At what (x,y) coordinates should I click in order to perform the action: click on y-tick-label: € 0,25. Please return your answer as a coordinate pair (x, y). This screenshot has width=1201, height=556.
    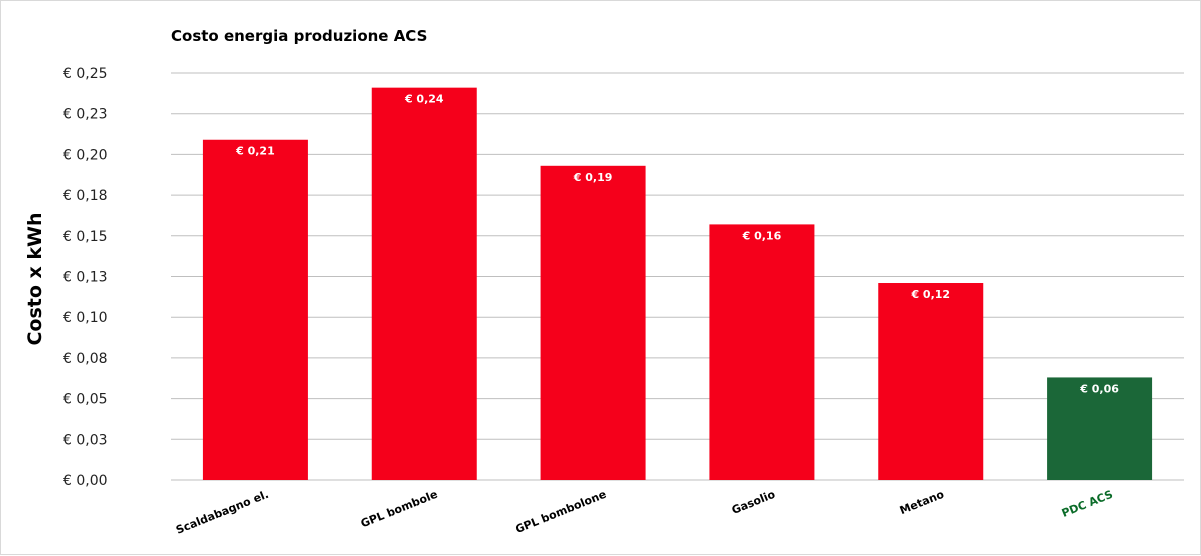
    Looking at the image, I should click on (85, 74).